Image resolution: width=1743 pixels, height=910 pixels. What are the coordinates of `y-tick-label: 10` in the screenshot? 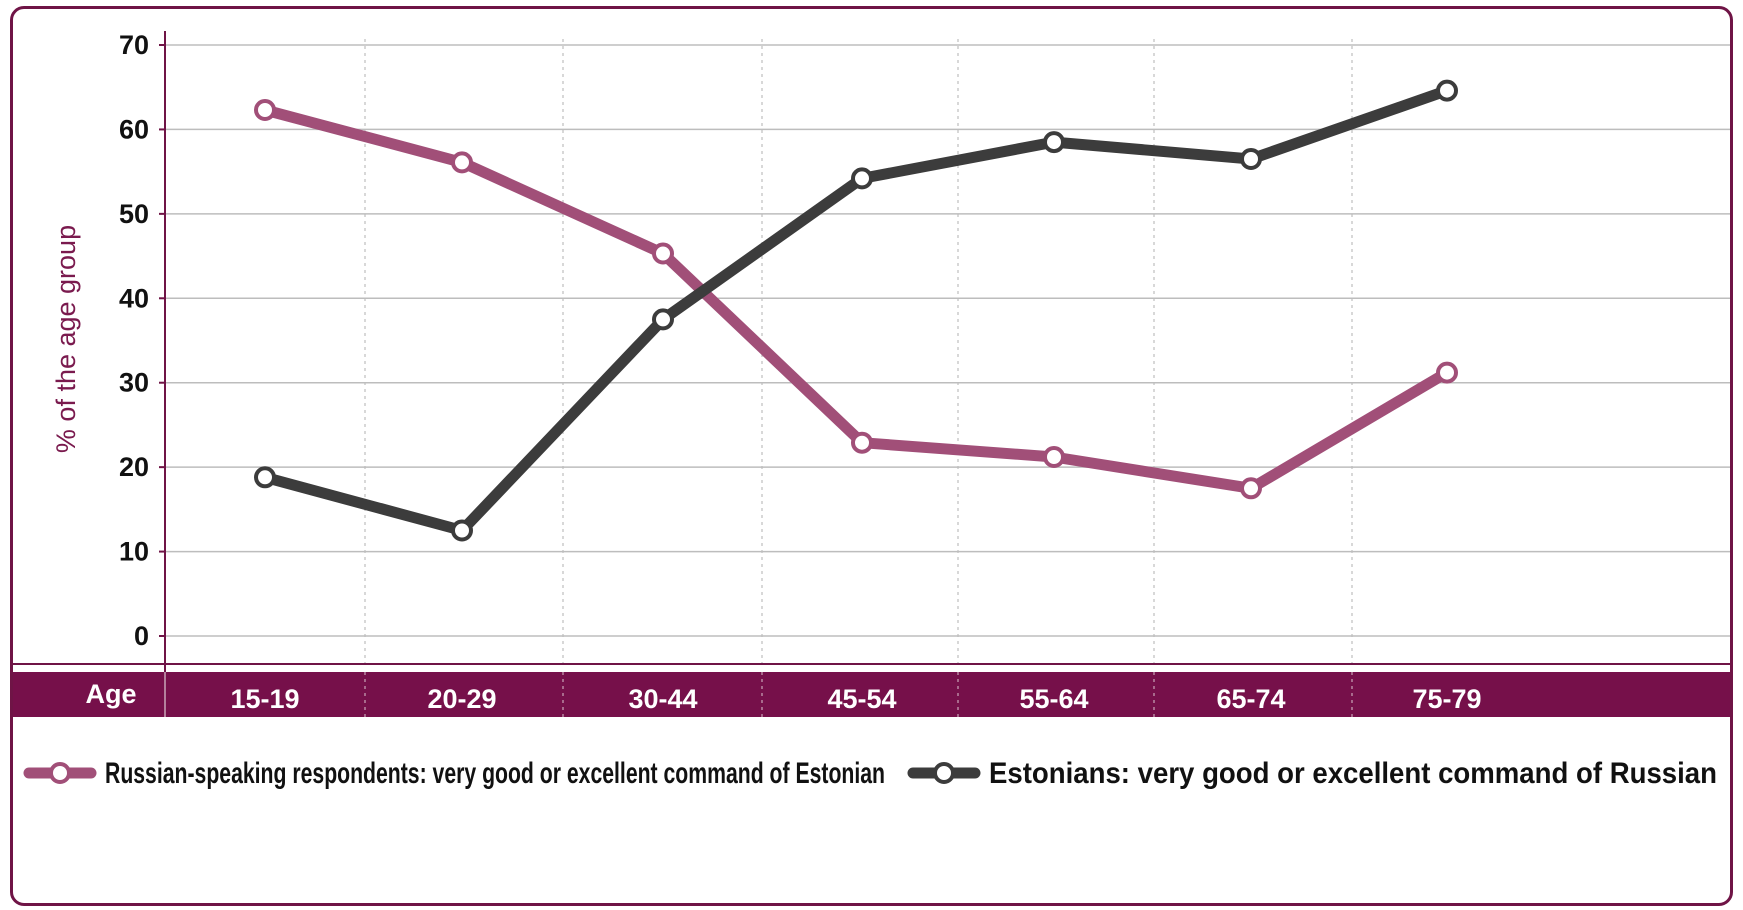 It's located at (134, 552).